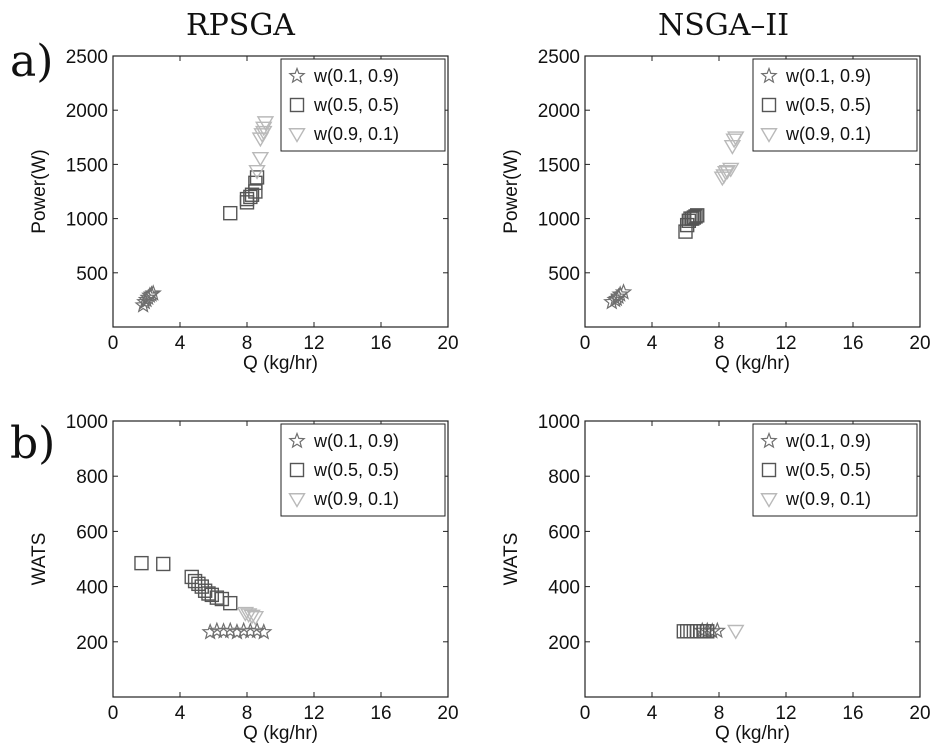  Describe the element at coordinates (564, 588) in the screenshot. I see `y-tick-label: 400` at that location.